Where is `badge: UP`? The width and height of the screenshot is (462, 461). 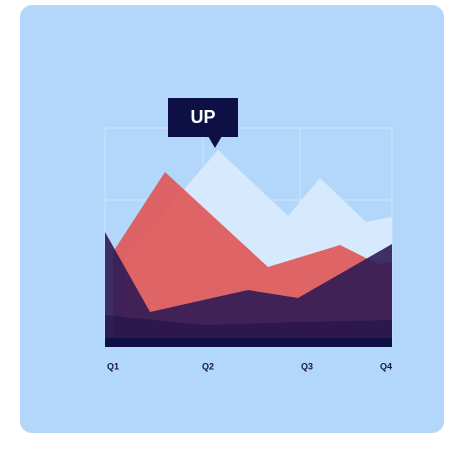
badge: UP is located at coordinates (203, 123).